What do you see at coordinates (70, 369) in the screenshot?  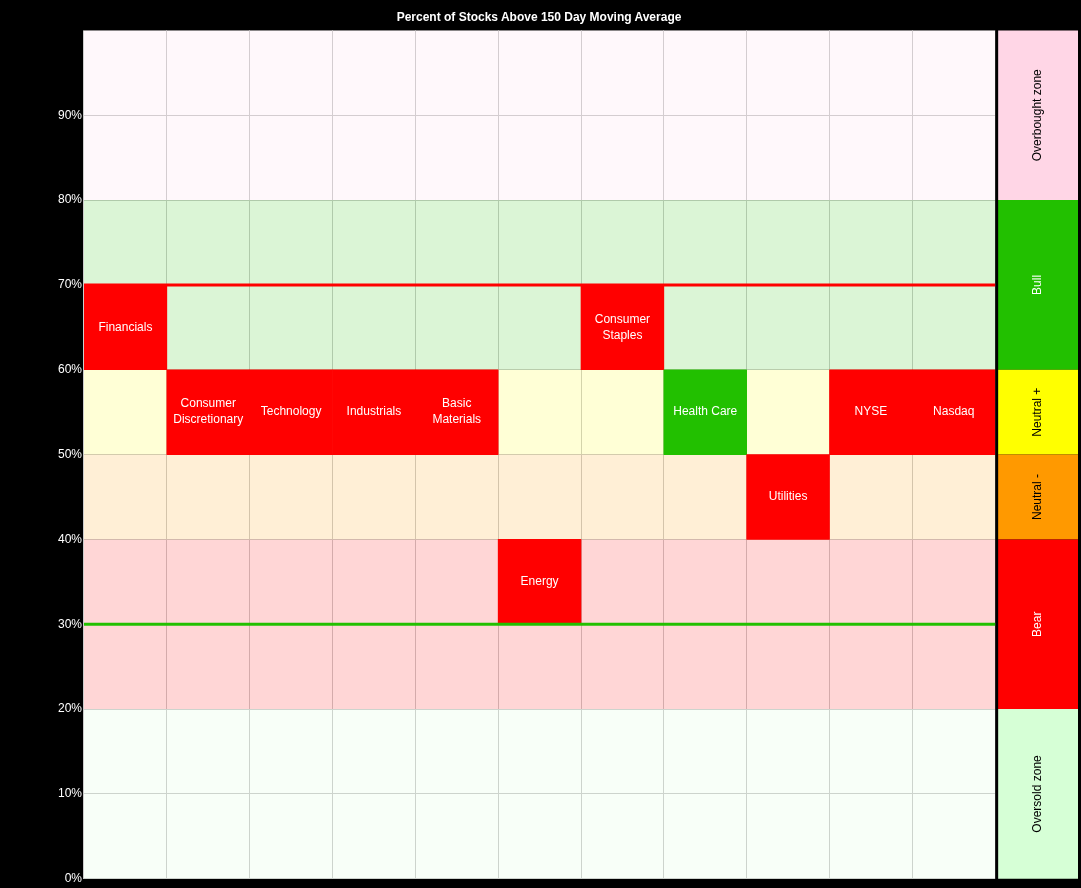 I see `y-tick-label: 60%` at bounding box center [70, 369].